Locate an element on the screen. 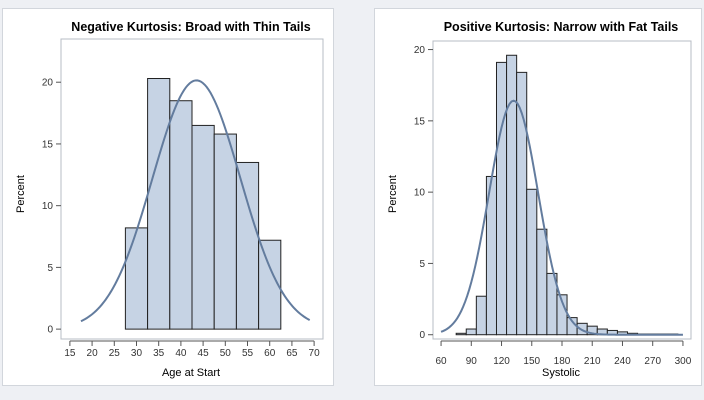  x-tick-label: 45 is located at coordinates (204, 353).